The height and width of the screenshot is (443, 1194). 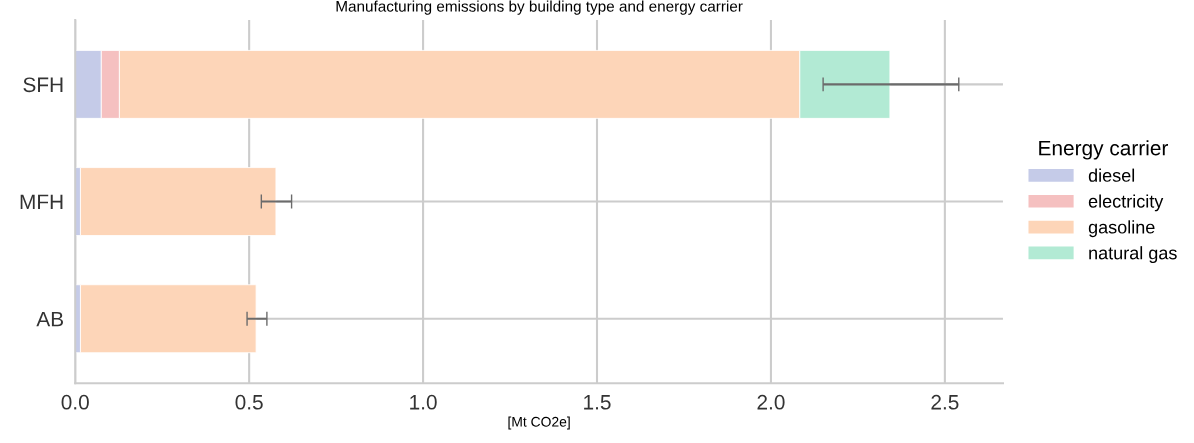 What do you see at coordinates (1104, 150) in the screenshot?
I see `legend-title: Energy carrier` at bounding box center [1104, 150].